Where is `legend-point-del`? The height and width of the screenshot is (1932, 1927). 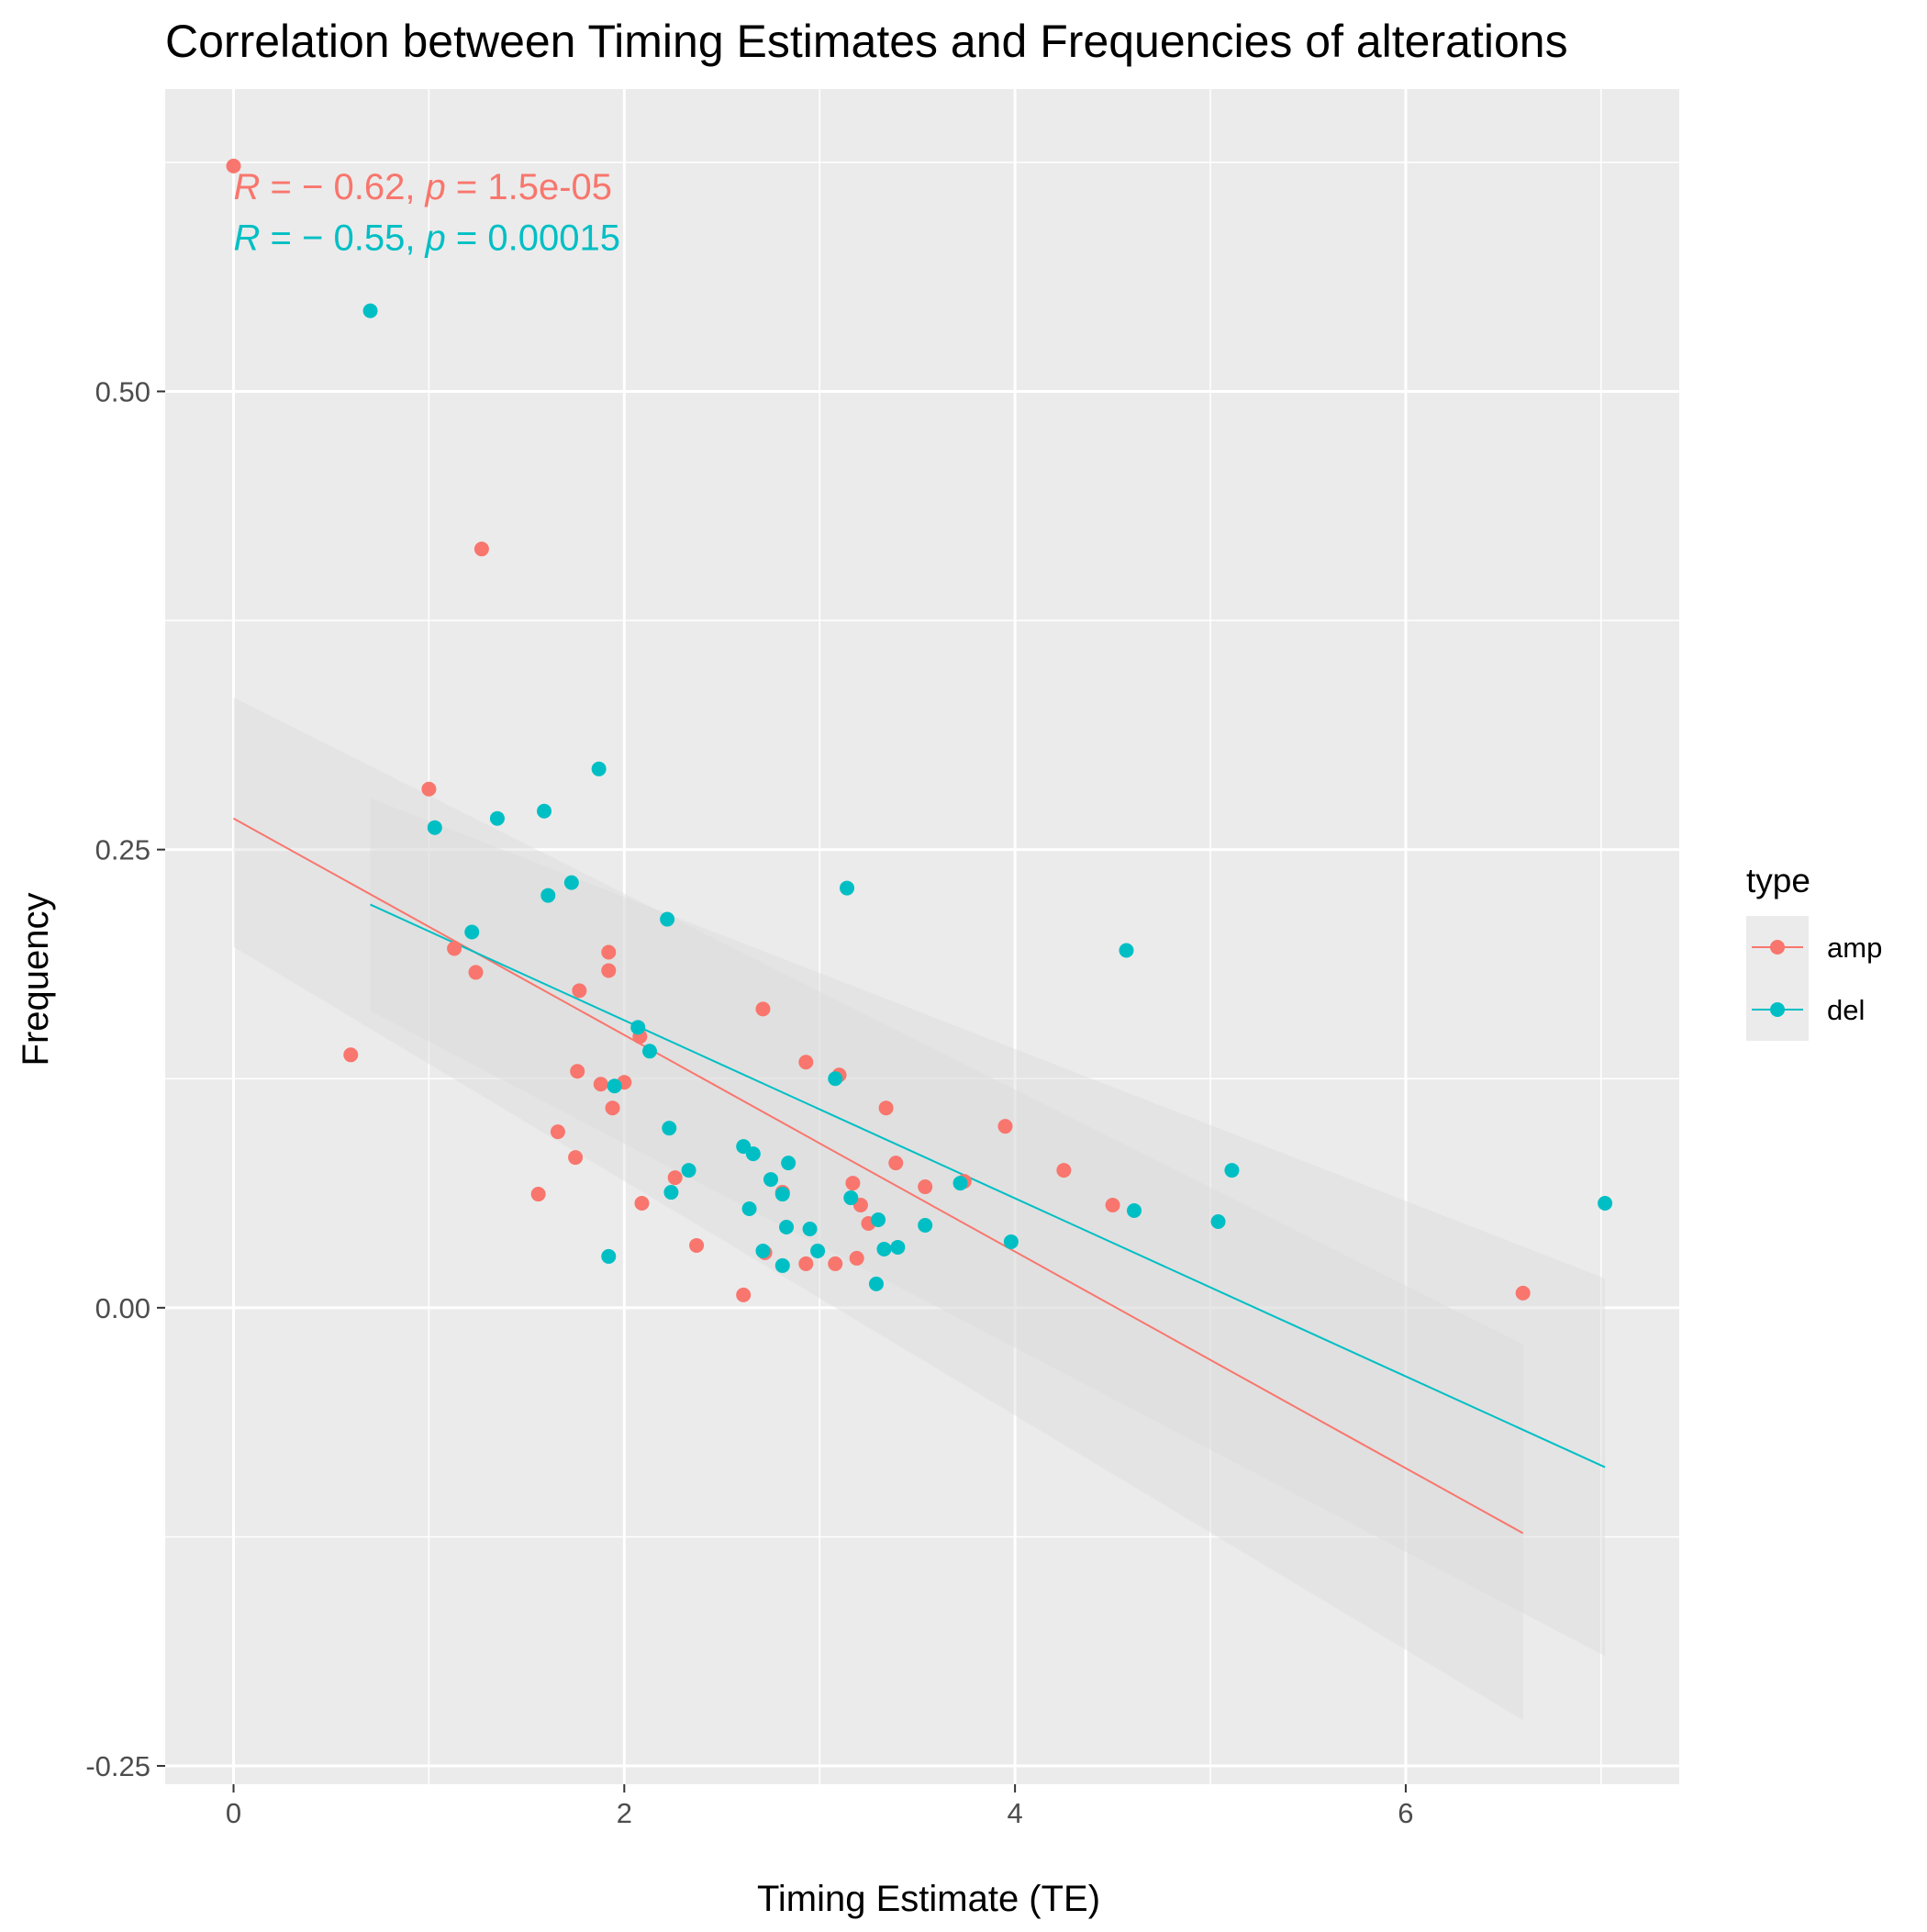
legend-point-del is located at coordinates (1777, 1010).